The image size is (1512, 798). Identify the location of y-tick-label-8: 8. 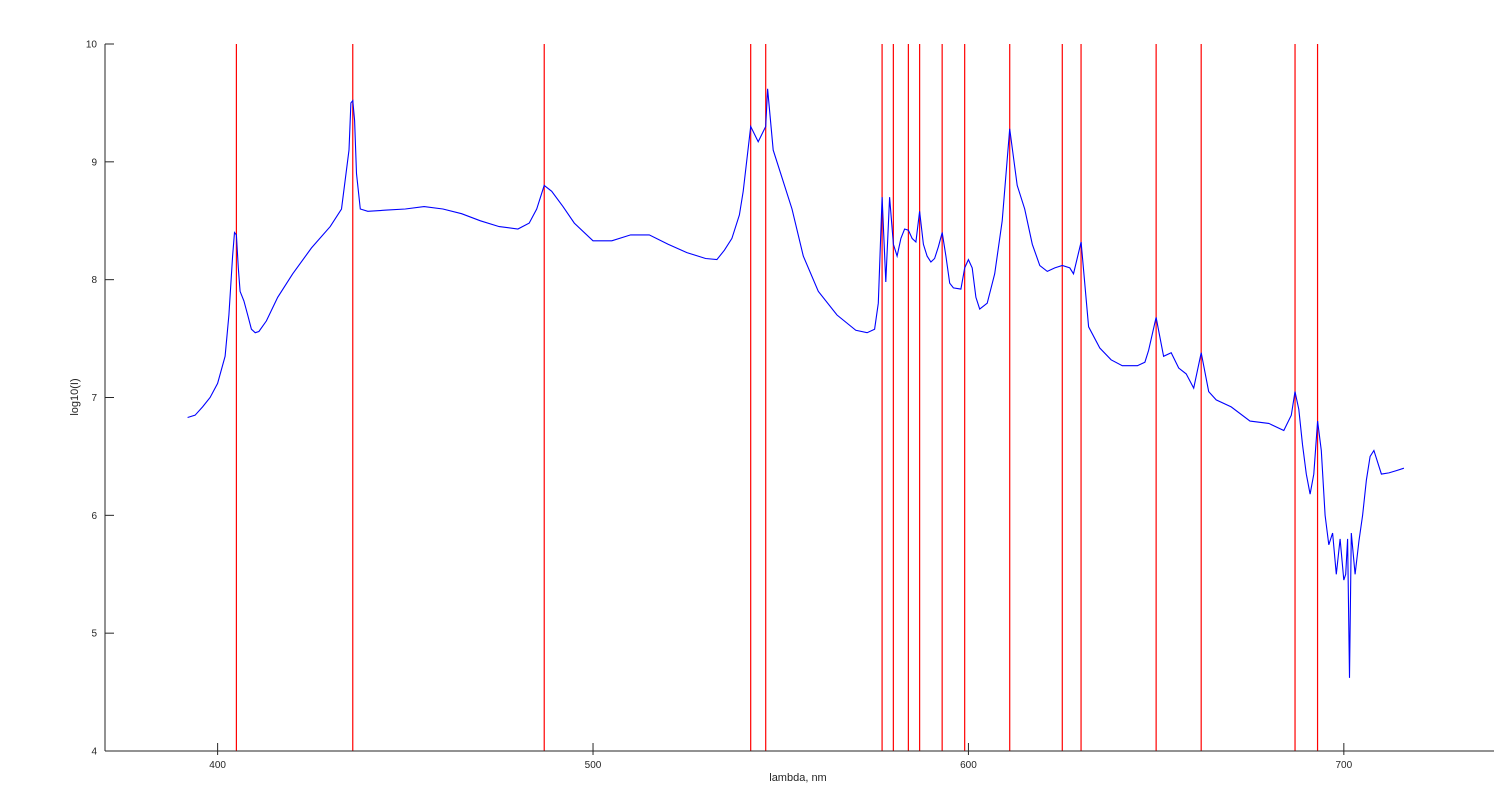
(94, 280).